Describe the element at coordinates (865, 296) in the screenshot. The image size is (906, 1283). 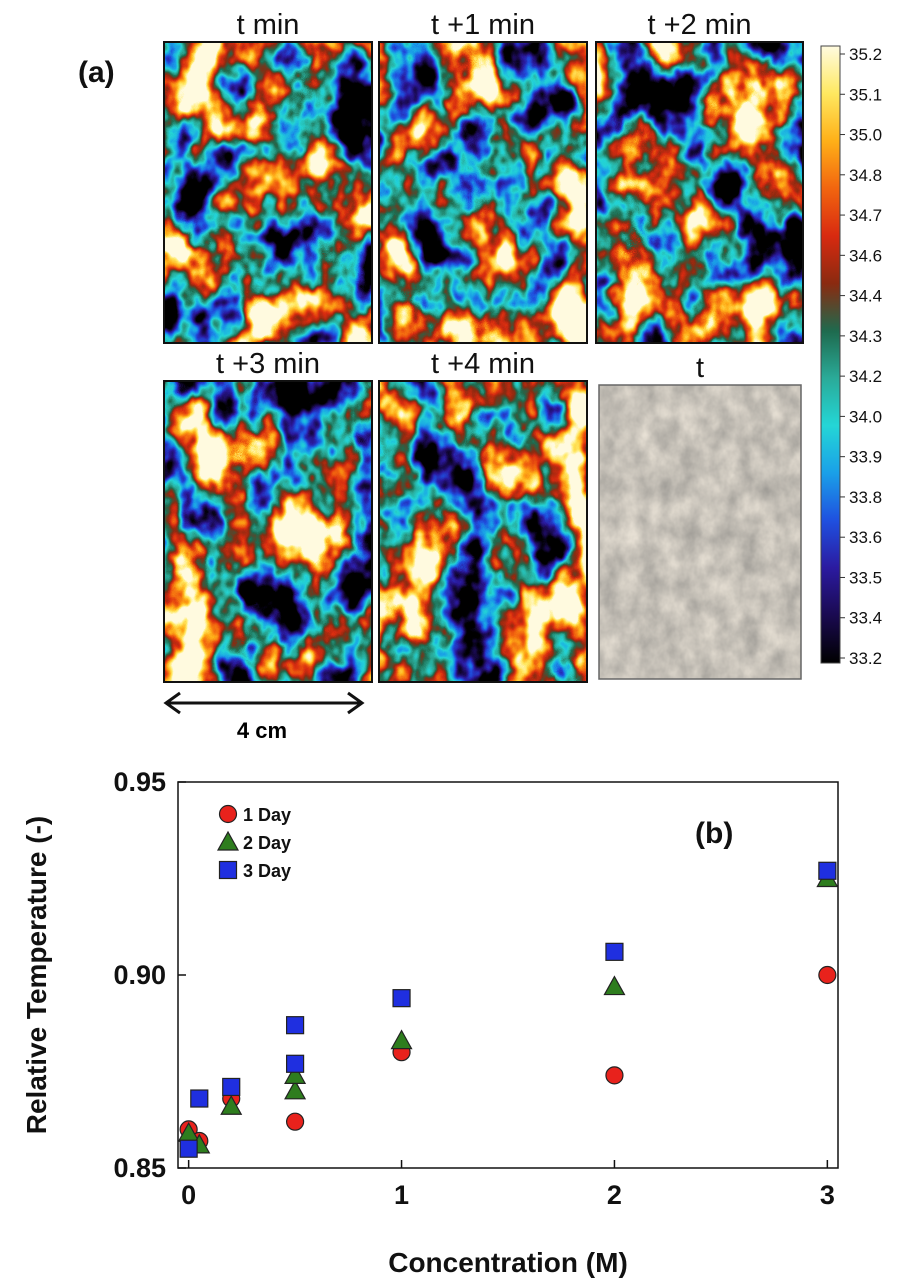
I see `colorbar-tick-label: 34.4` at that location.